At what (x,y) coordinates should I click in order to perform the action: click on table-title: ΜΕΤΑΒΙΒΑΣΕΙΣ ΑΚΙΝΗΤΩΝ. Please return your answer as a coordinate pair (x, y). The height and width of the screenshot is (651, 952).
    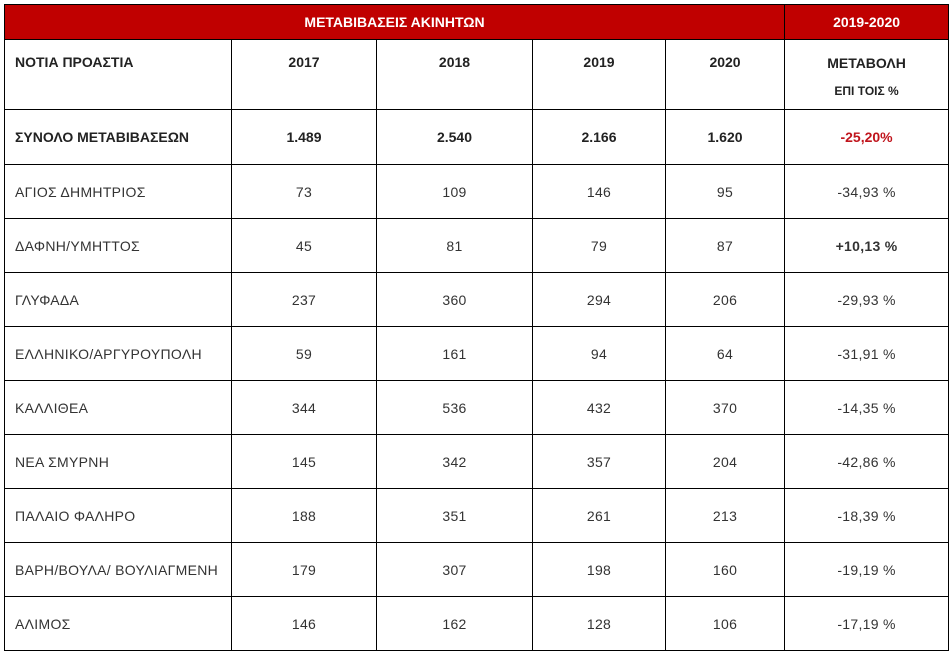
    Looking at the image, I should click on (394, 22).